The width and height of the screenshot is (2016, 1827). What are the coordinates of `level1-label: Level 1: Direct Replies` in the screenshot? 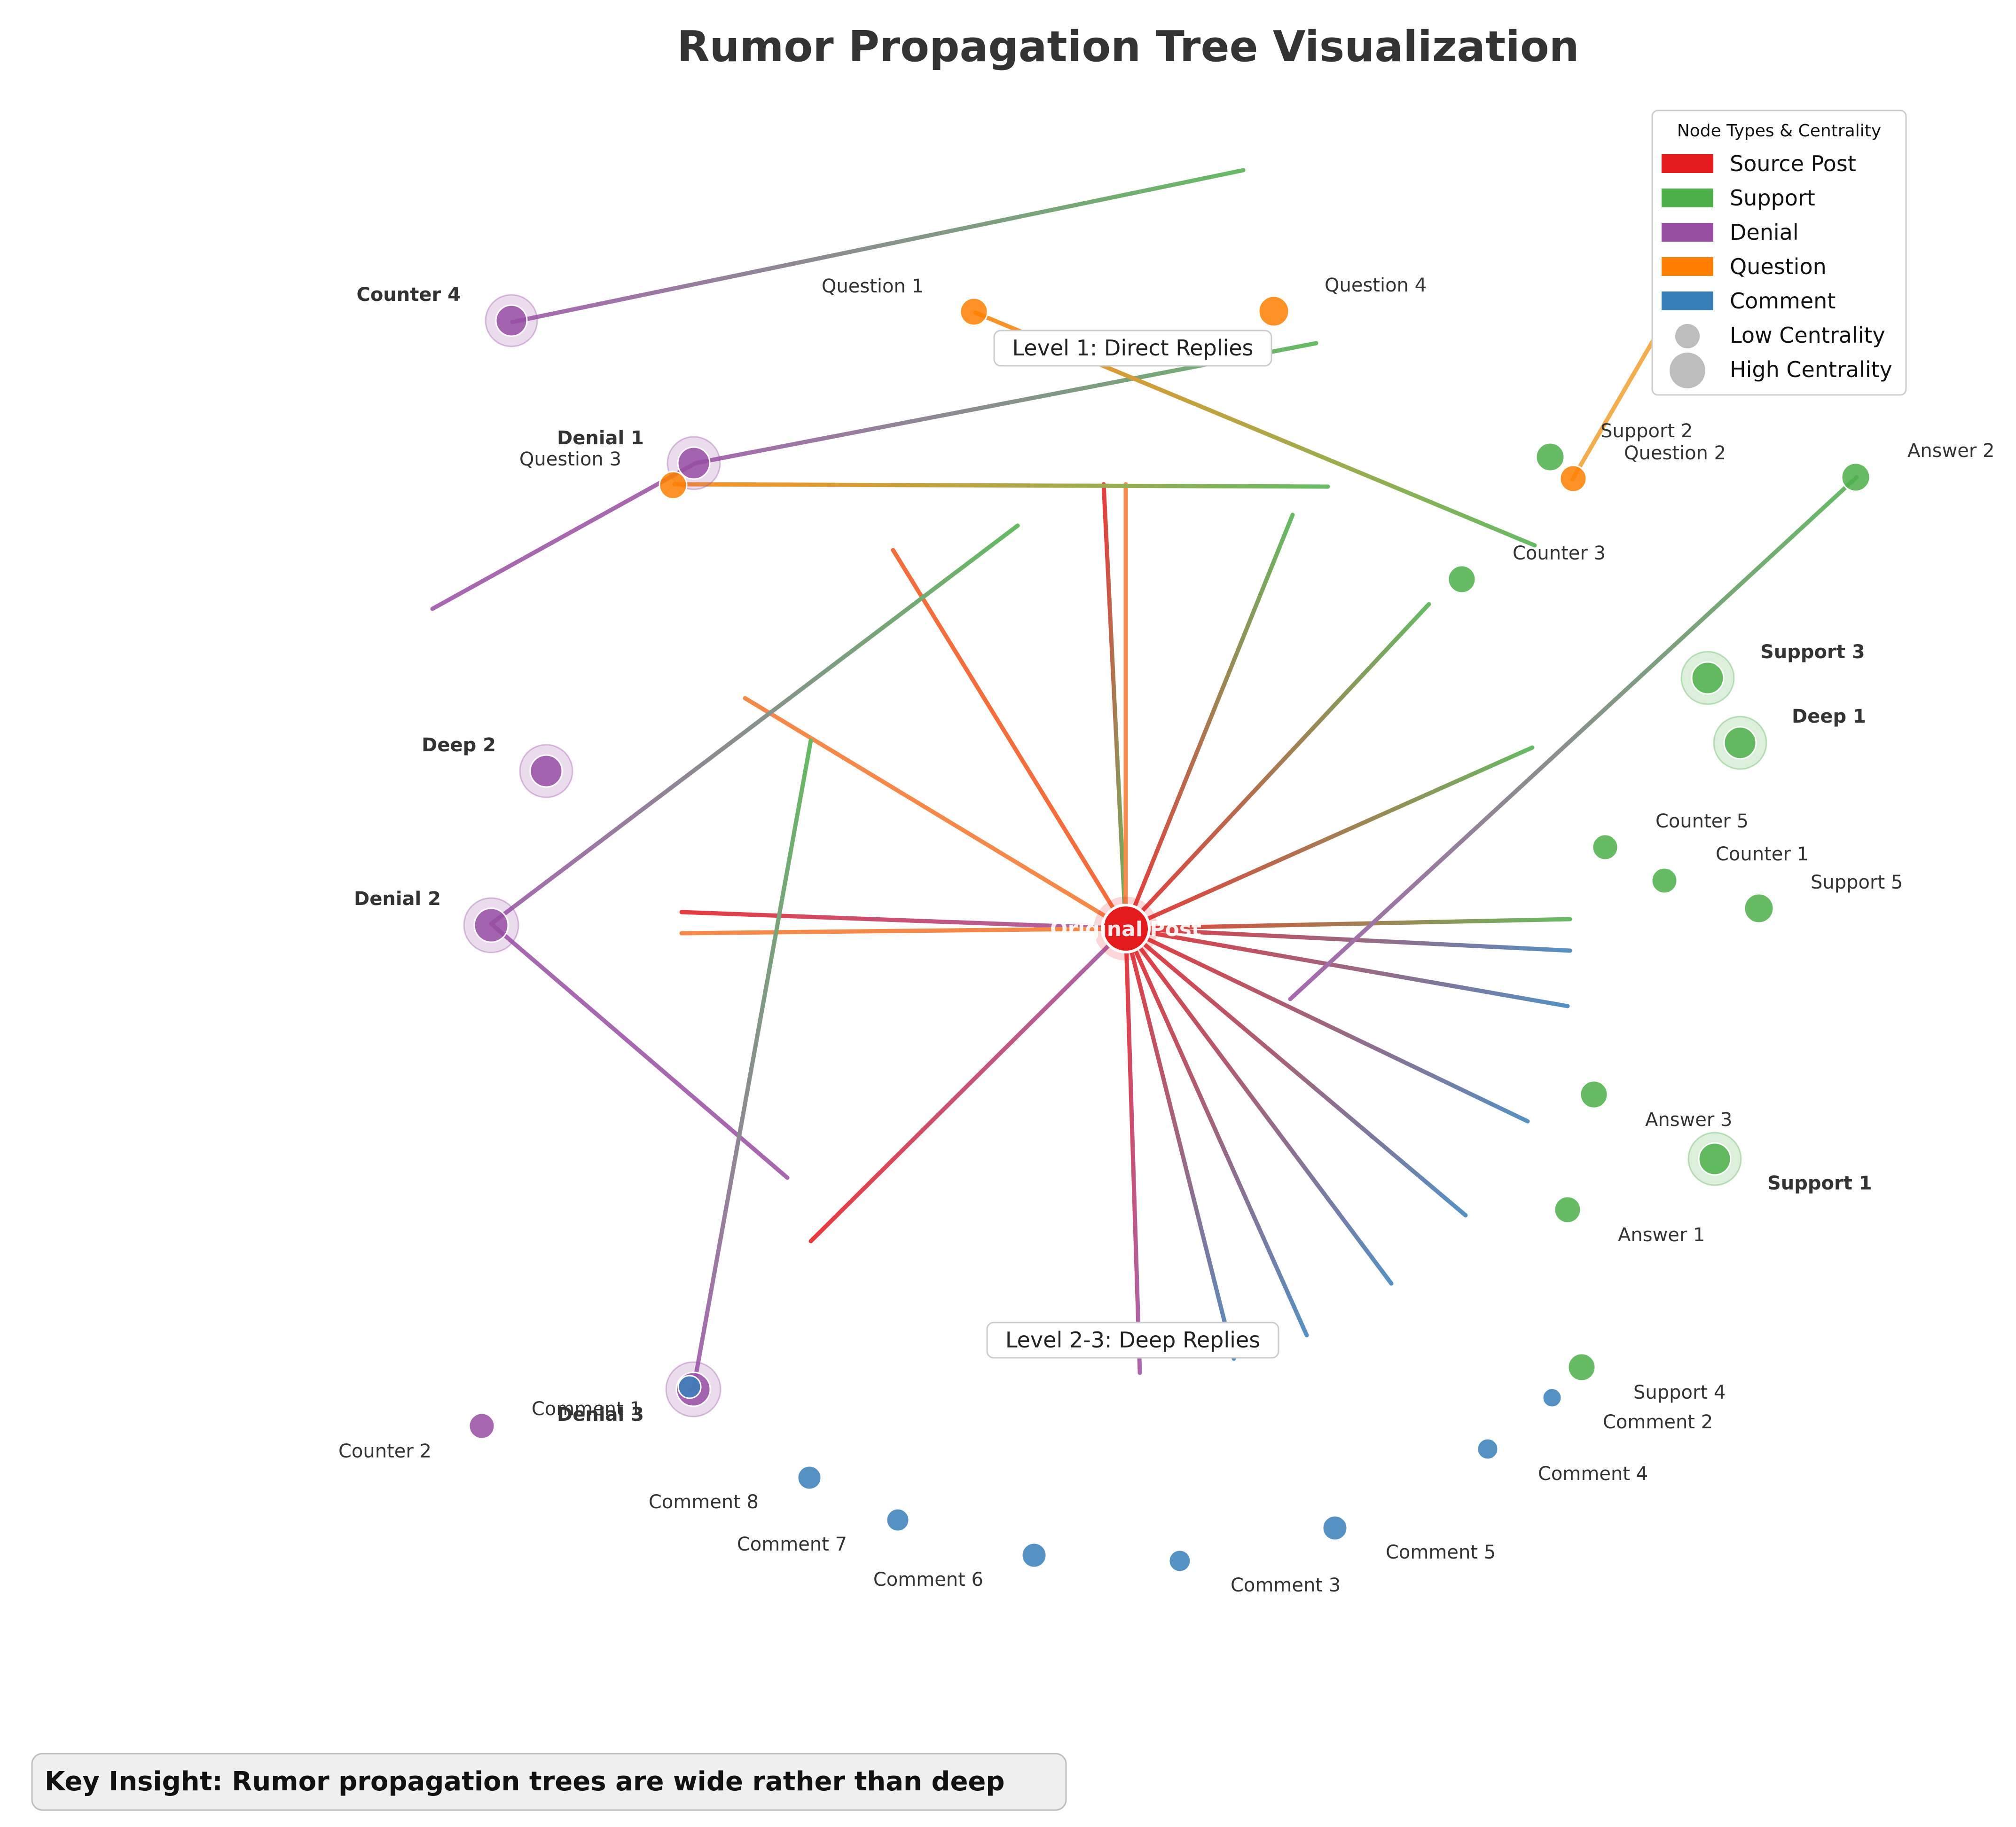 It's located at (1132, 348).